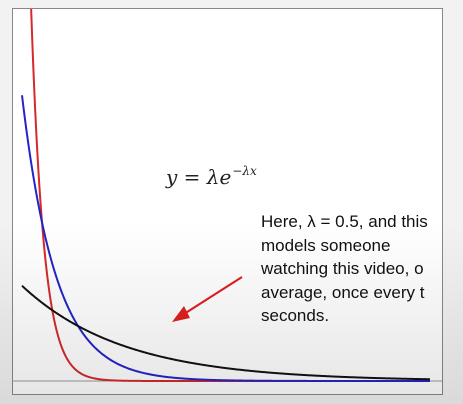  Describe the element at coordinates (343, 292) in the screenshot. I see `annotation-line: average, once every t` at that location.